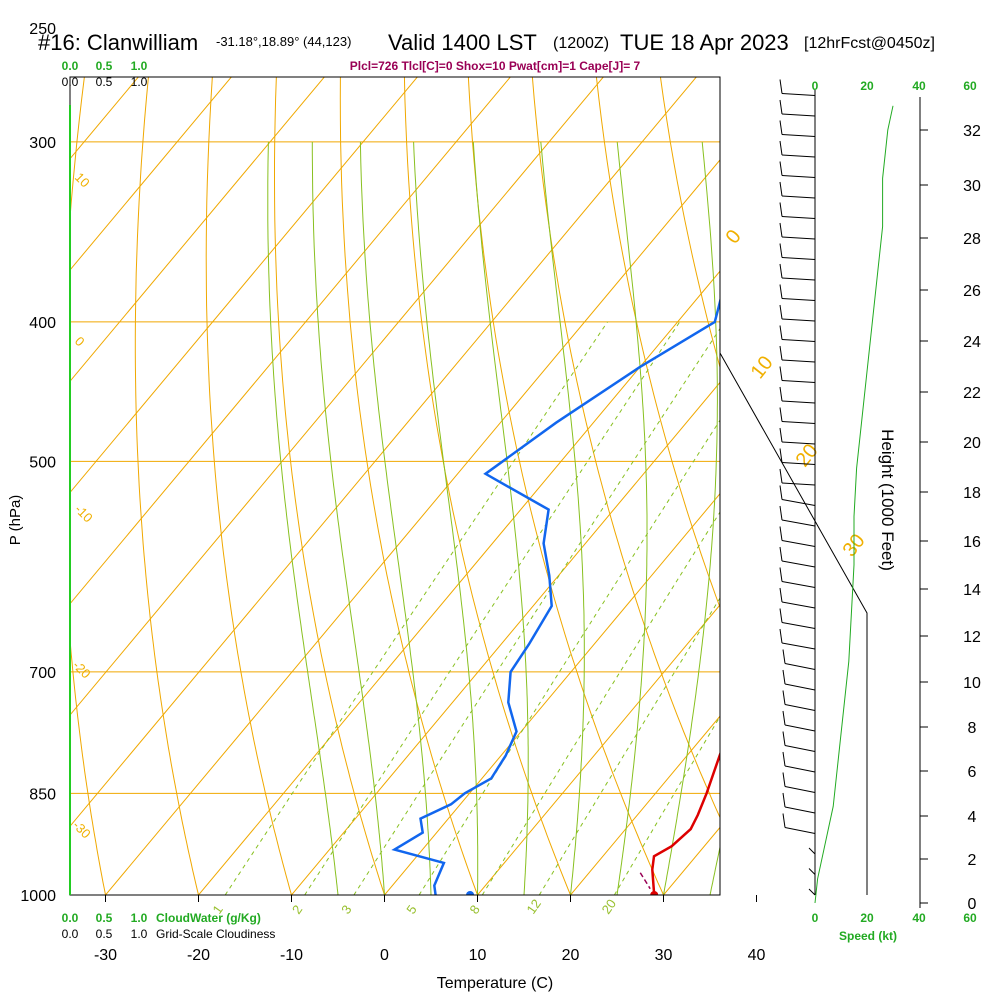 This screenshot has width=1000, height=1000. What do you see at coordinates (704, 42) in the screenshot?
I see `forecast-date: TUE 18 Apr 2023` at bounding box center [704, 42].